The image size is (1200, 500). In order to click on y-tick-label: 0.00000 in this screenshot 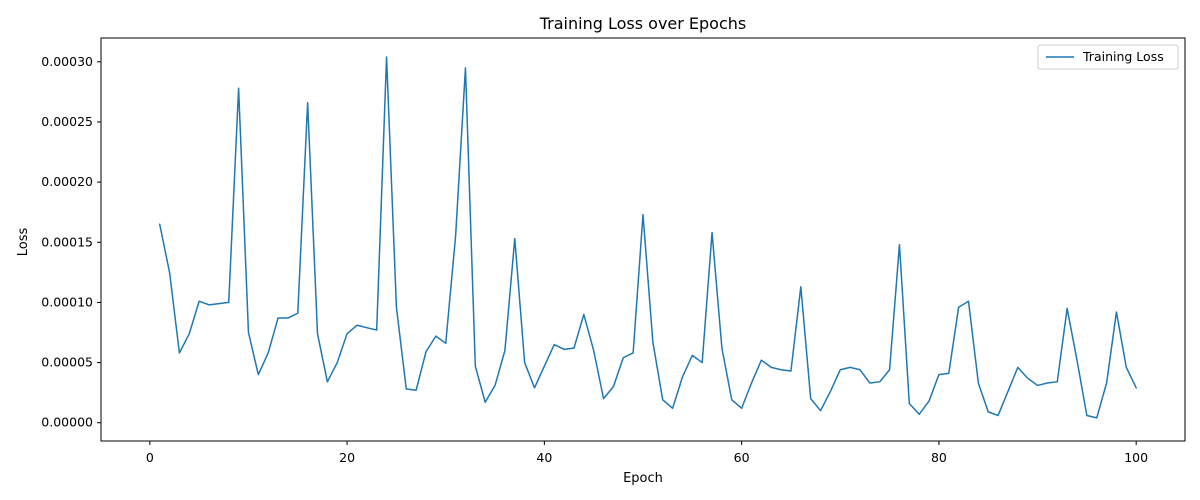, I will do `click(67, 422)`.